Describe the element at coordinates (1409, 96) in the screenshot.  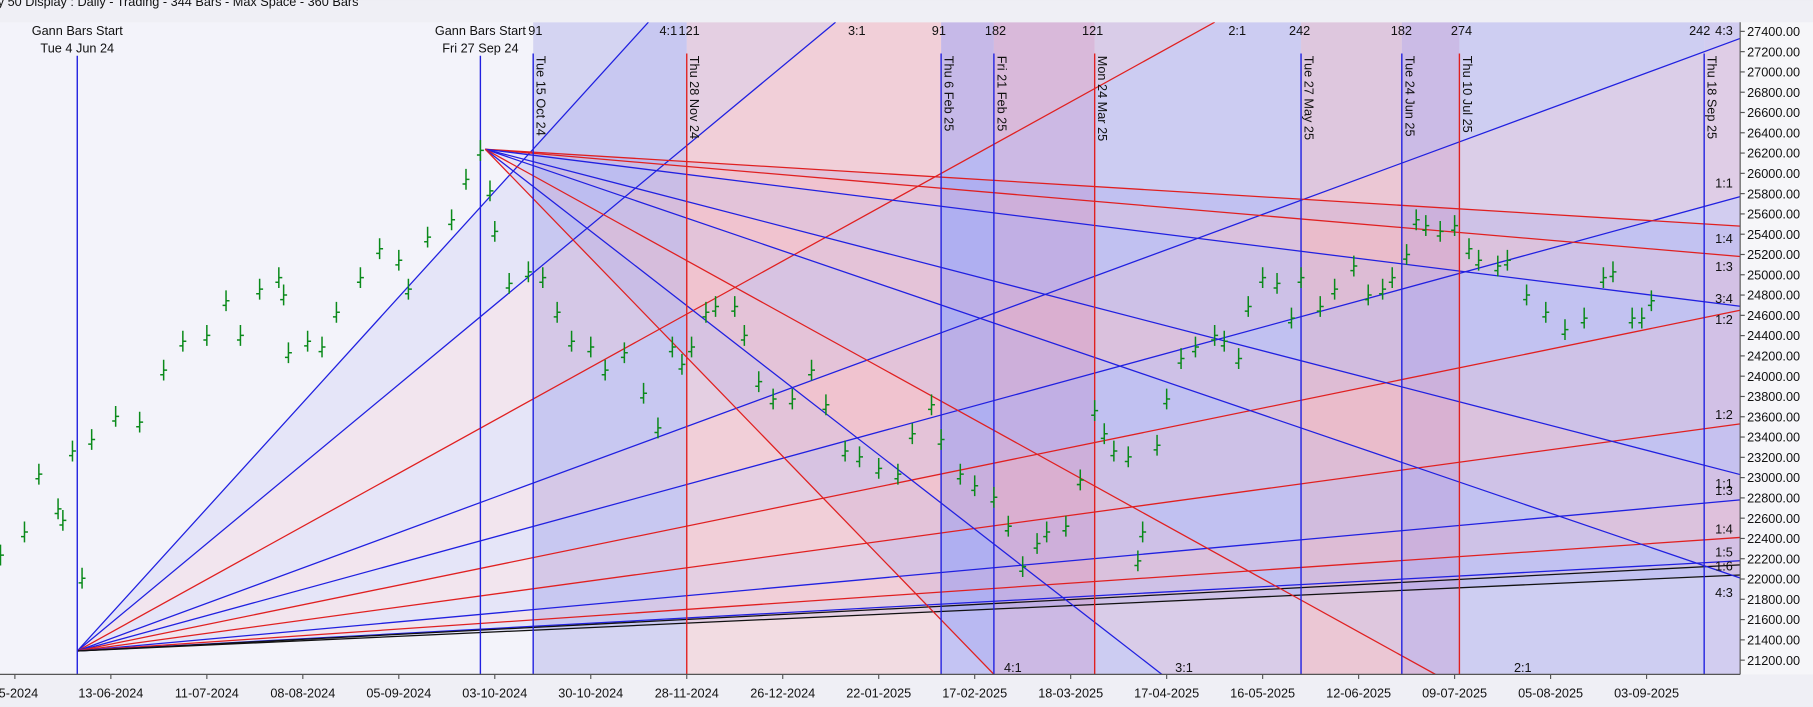
I see `vertical-label: Tue 24 Jun 25` at that location.